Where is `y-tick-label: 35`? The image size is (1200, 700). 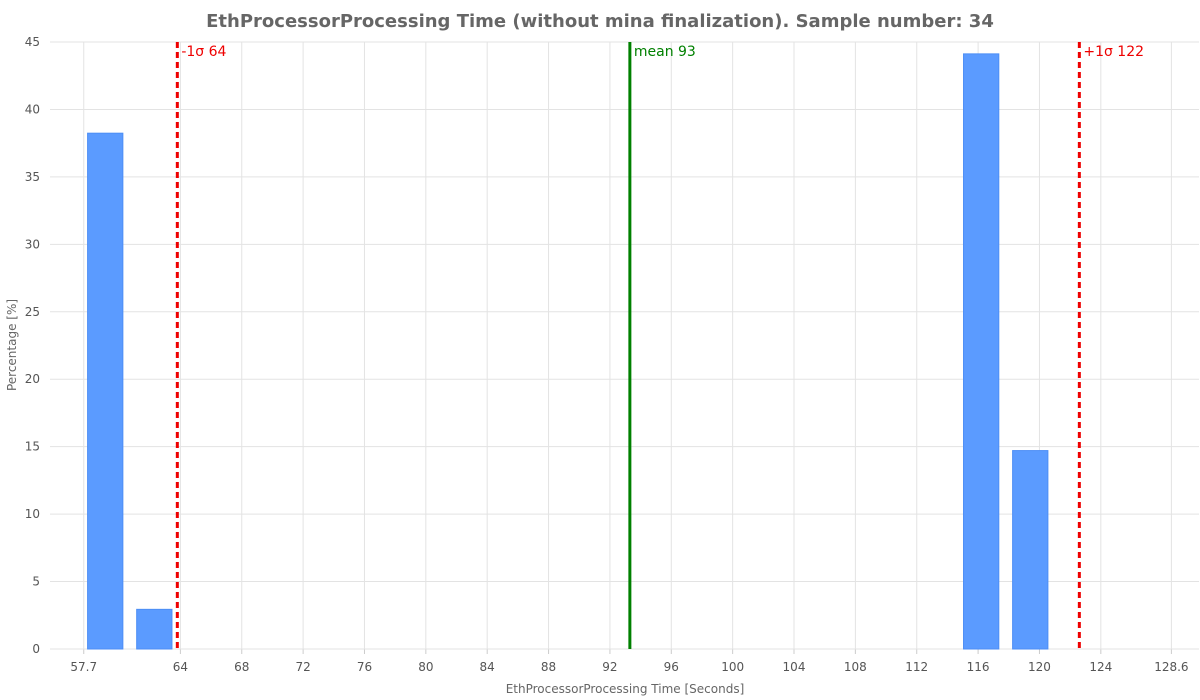
y-tick-label: 35 is located at coordinates (32, 177).